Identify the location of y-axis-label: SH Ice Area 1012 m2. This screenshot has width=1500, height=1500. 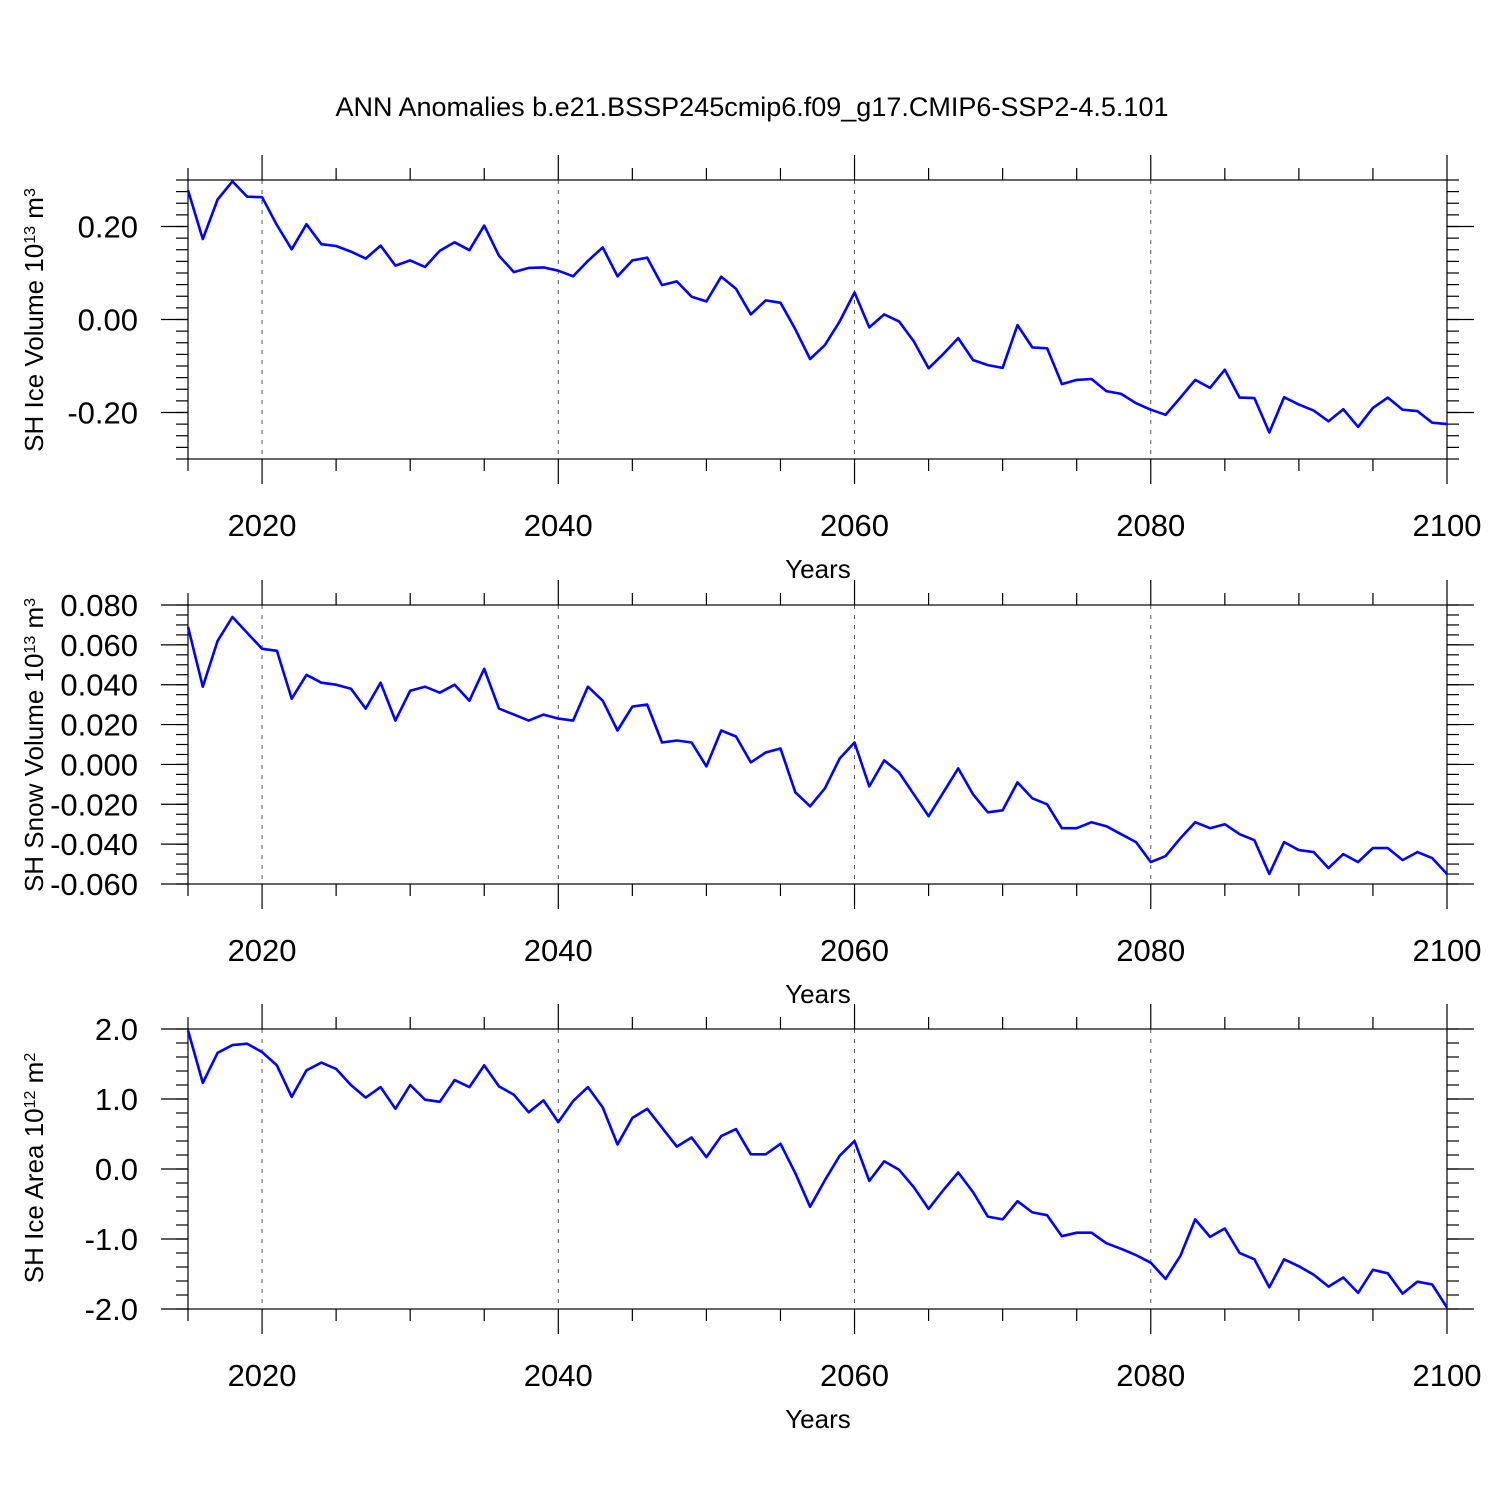
(34, 1168).